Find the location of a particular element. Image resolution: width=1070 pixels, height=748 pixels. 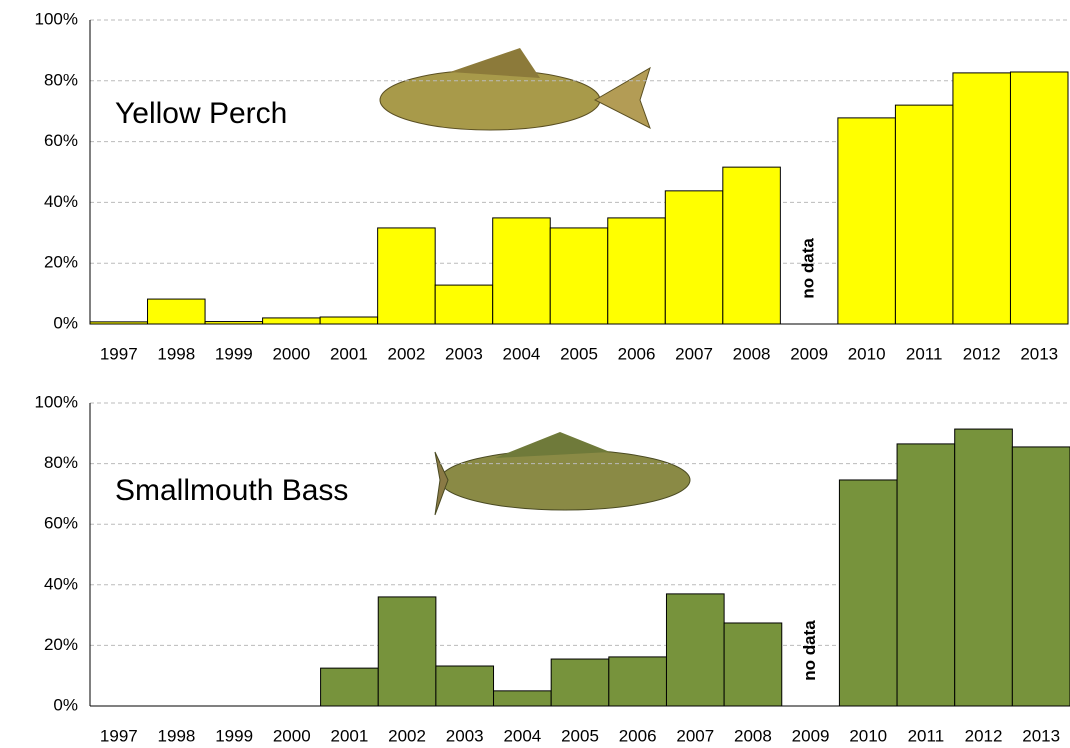

chart-title: Yellow Perch is located at coordinates (201, 113).